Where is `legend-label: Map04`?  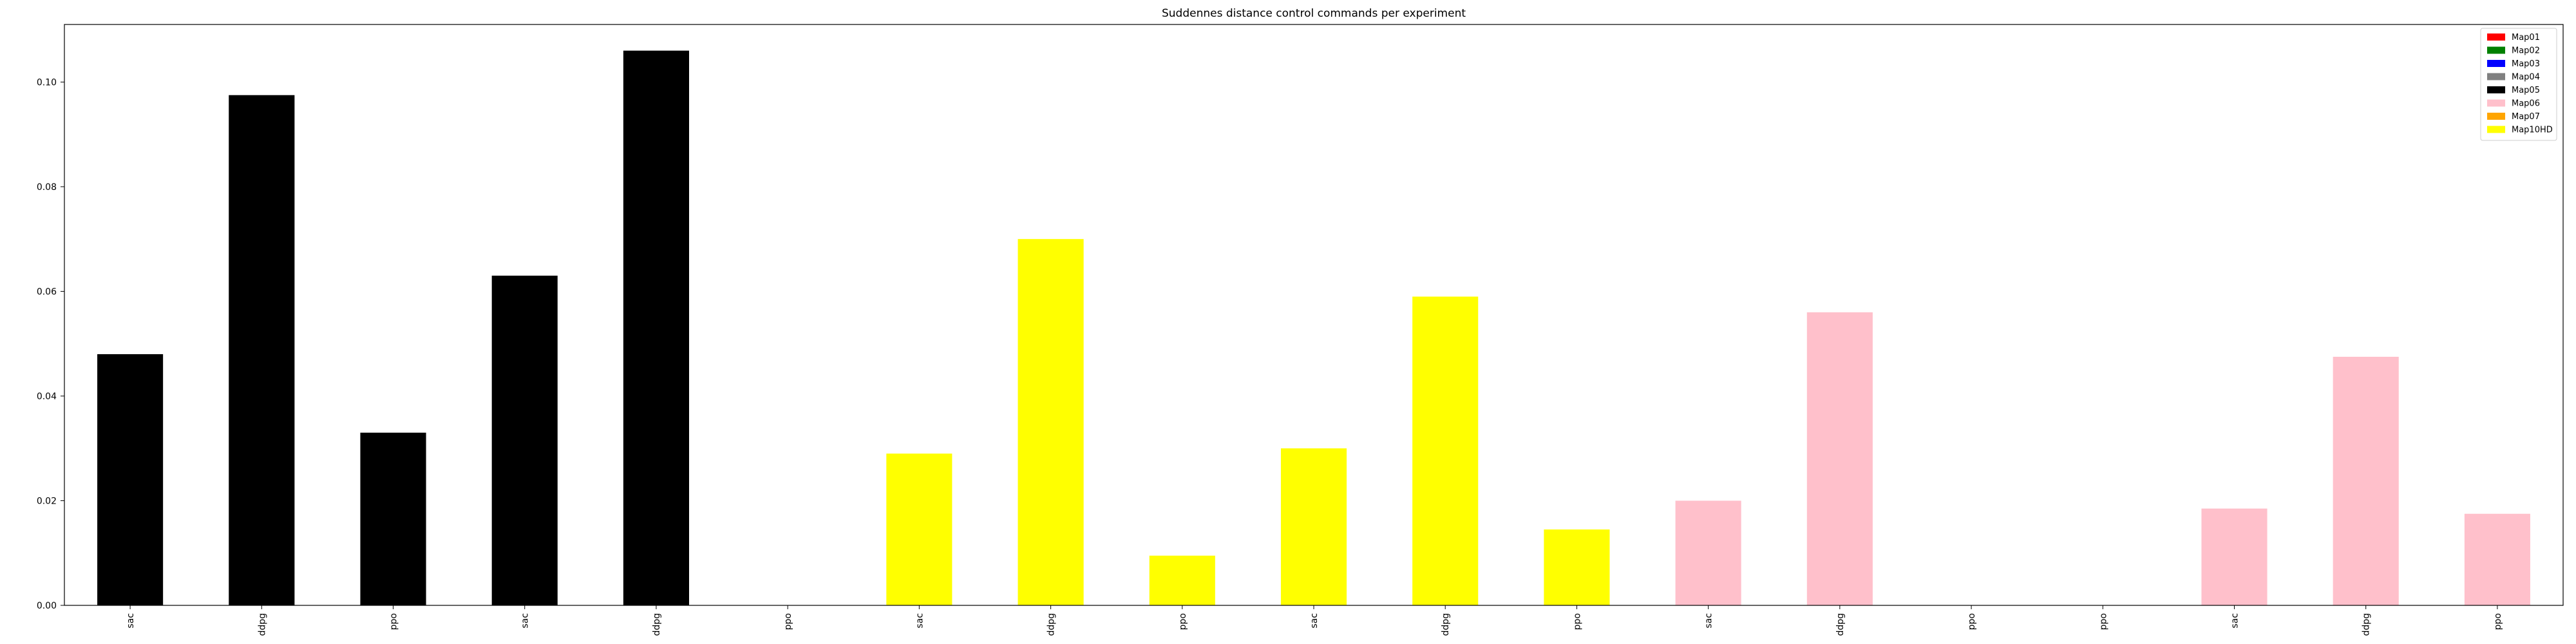
legend-label: Map04 is located at coordinates (2526, 77).